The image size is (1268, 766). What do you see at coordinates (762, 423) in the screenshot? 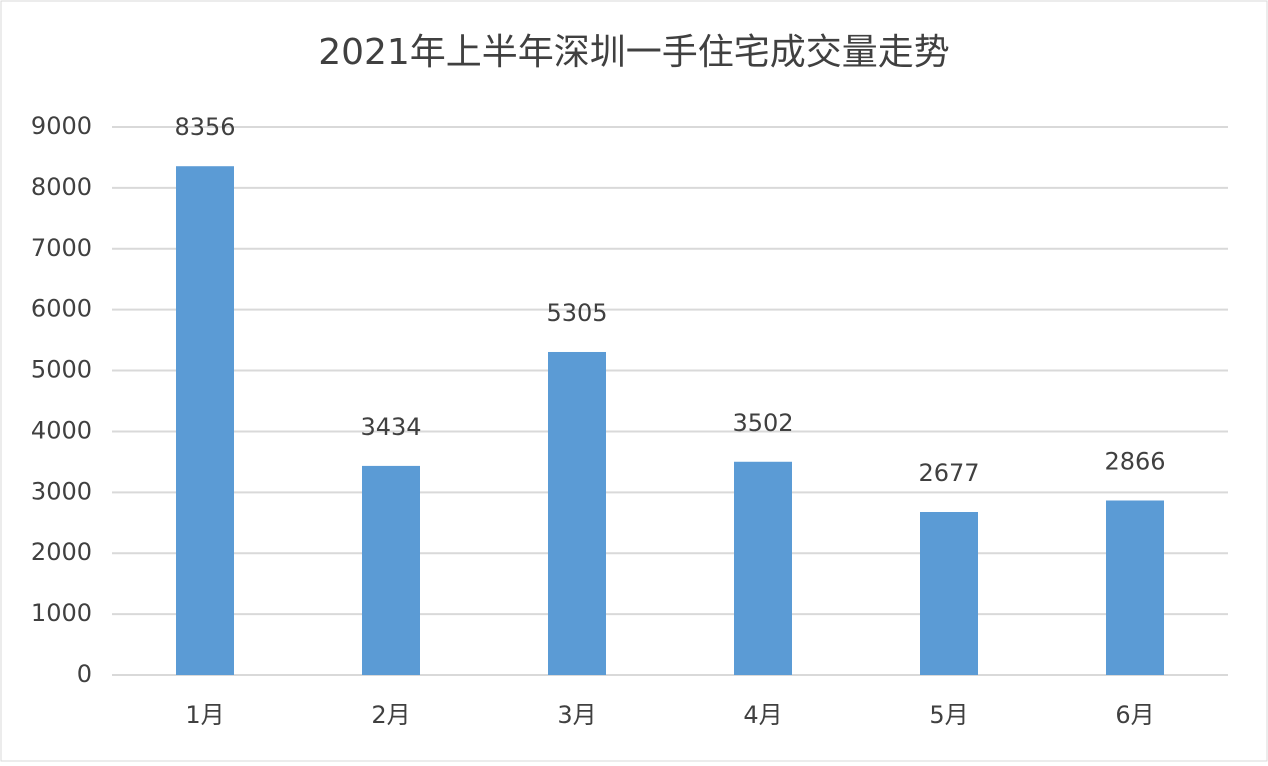
I see `data-label: 3502` at bounding box center [762, 423].